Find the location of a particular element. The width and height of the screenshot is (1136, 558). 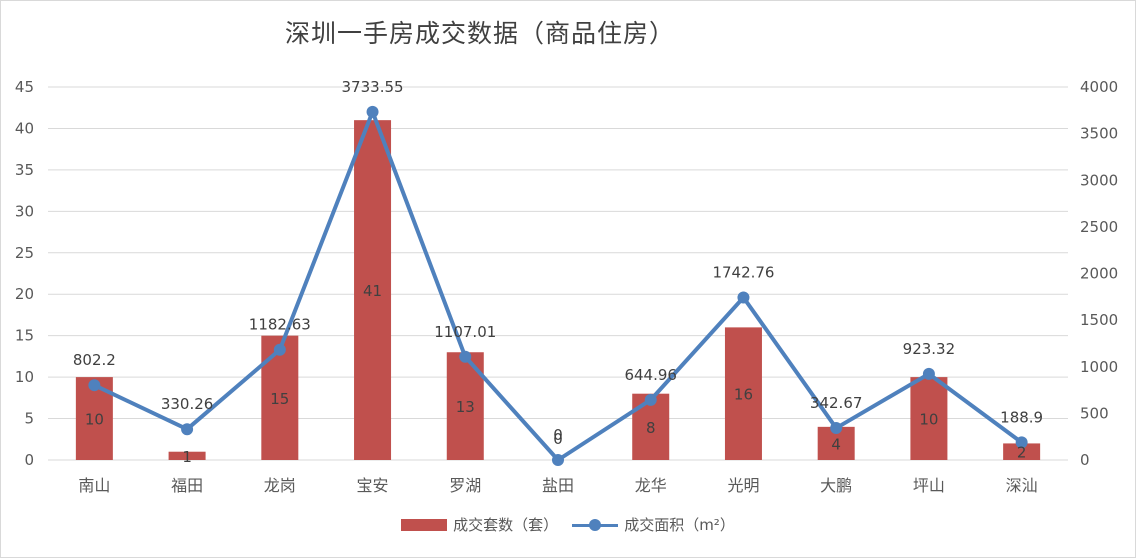

y-left-tick-label: 45 is located at coordinates (24, 87).